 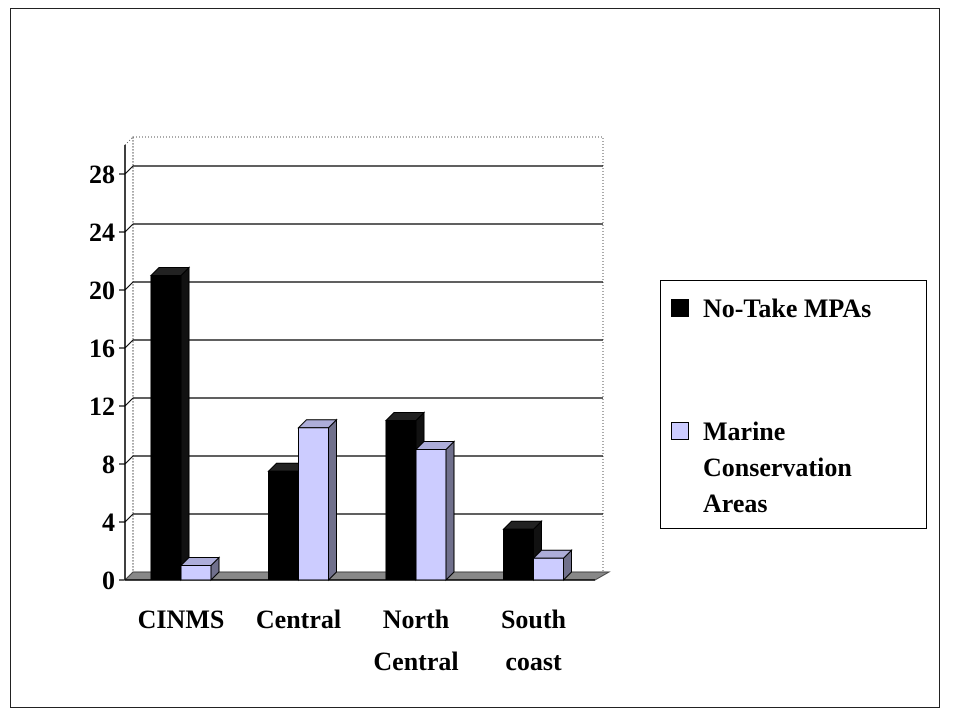 What do you see at coordinates (108, 580) in the screenshot?
I see `y-tick-label: 0` at bounding box center [108, 580].